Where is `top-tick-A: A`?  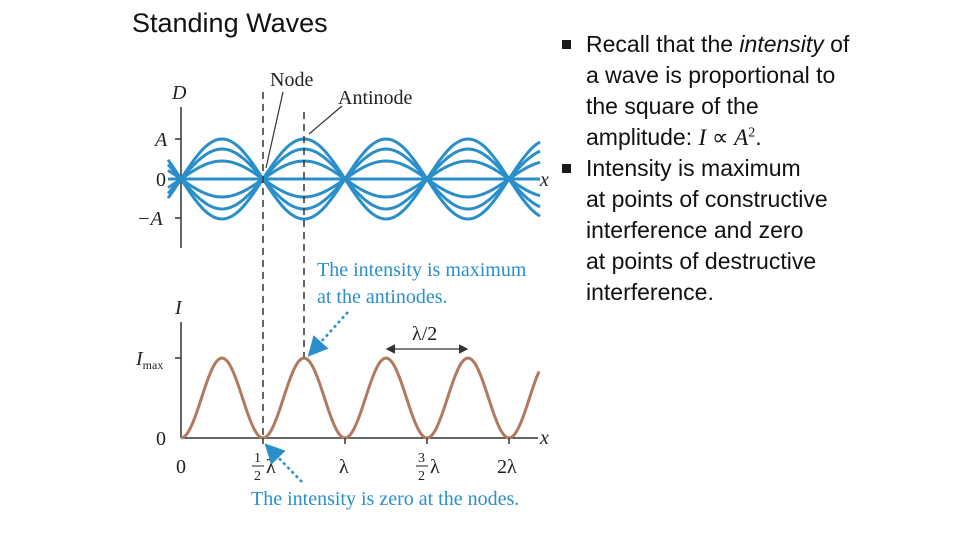
top-tick-A: A is located at coordinates (160, 140).